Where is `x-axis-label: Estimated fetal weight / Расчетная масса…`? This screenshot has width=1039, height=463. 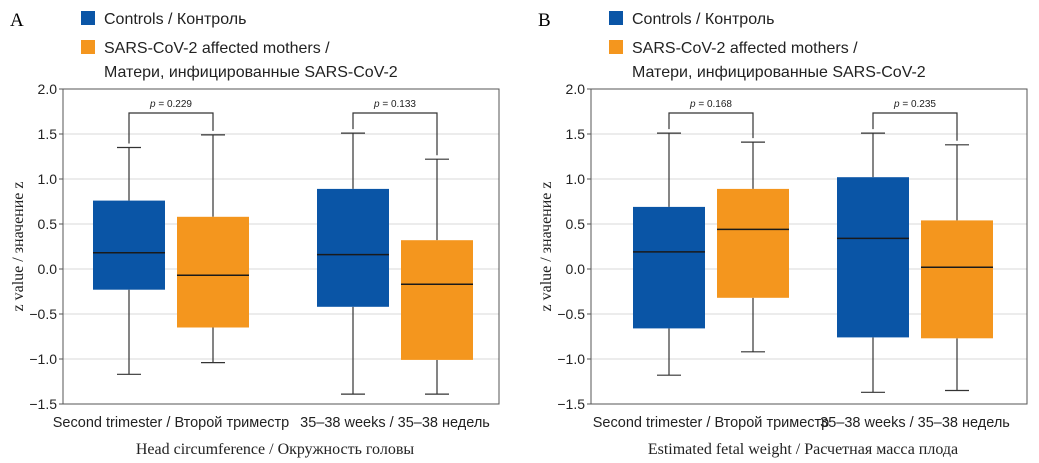
x-axis-label: Estimated fetal weight / Расчетная масса… is located at coordinates (803, 449).